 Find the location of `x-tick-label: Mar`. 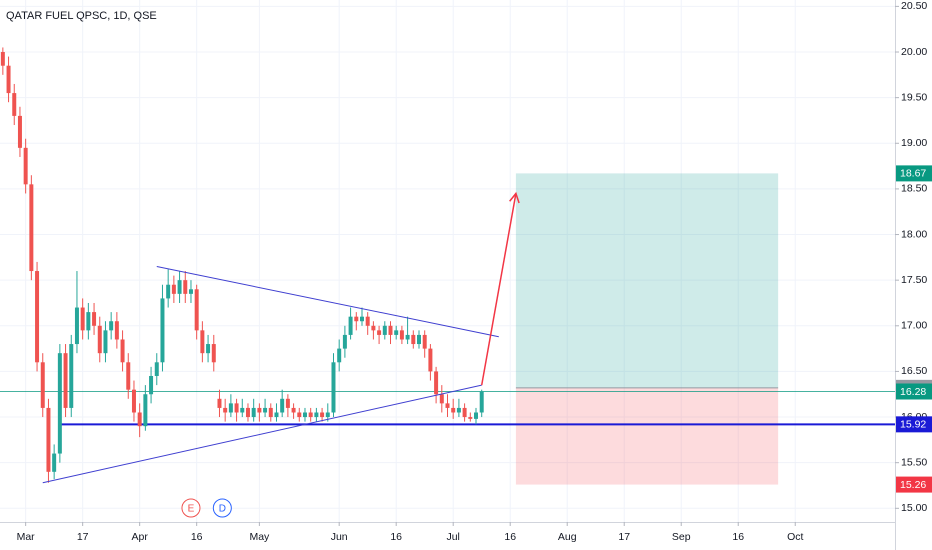

x-tick-label: Mar is located at coordinates (26, 537).